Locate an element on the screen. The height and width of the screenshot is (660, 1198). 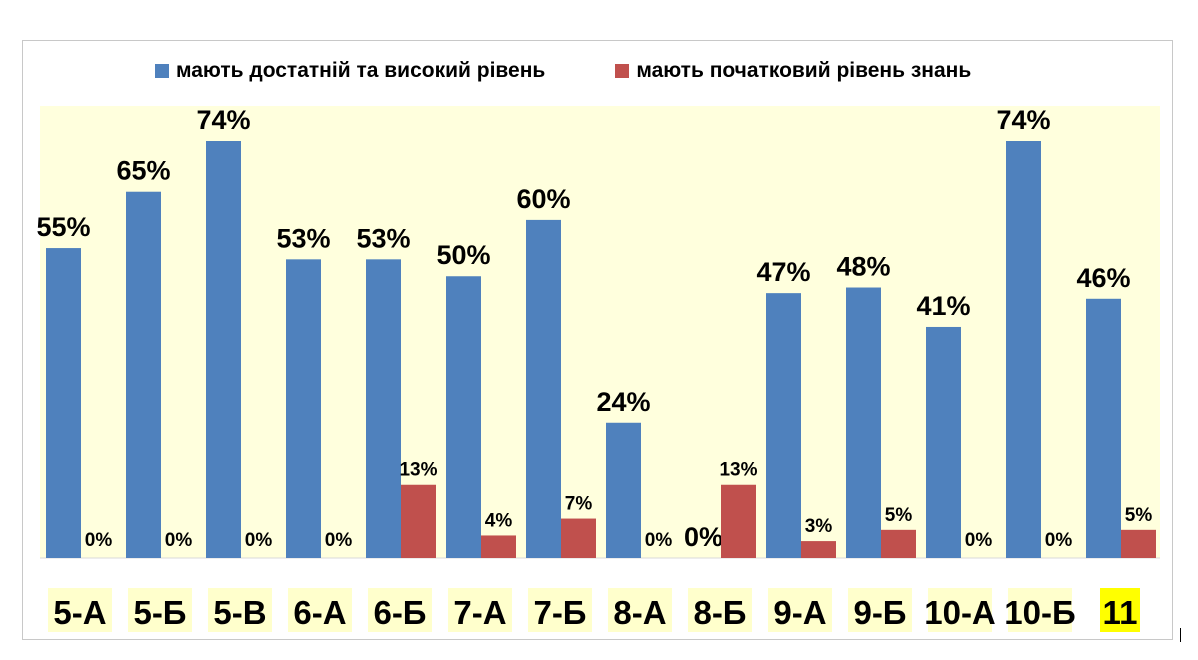
legend-item-series-2: мають початковий рівень знань is located at coordinates (793, 71).